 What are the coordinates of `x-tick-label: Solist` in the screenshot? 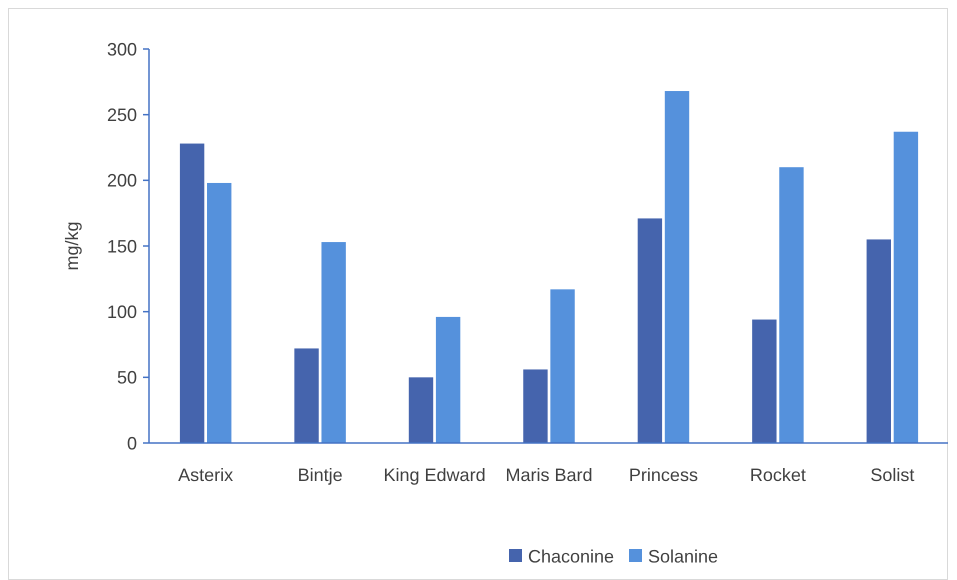 It's located at (892, 475).